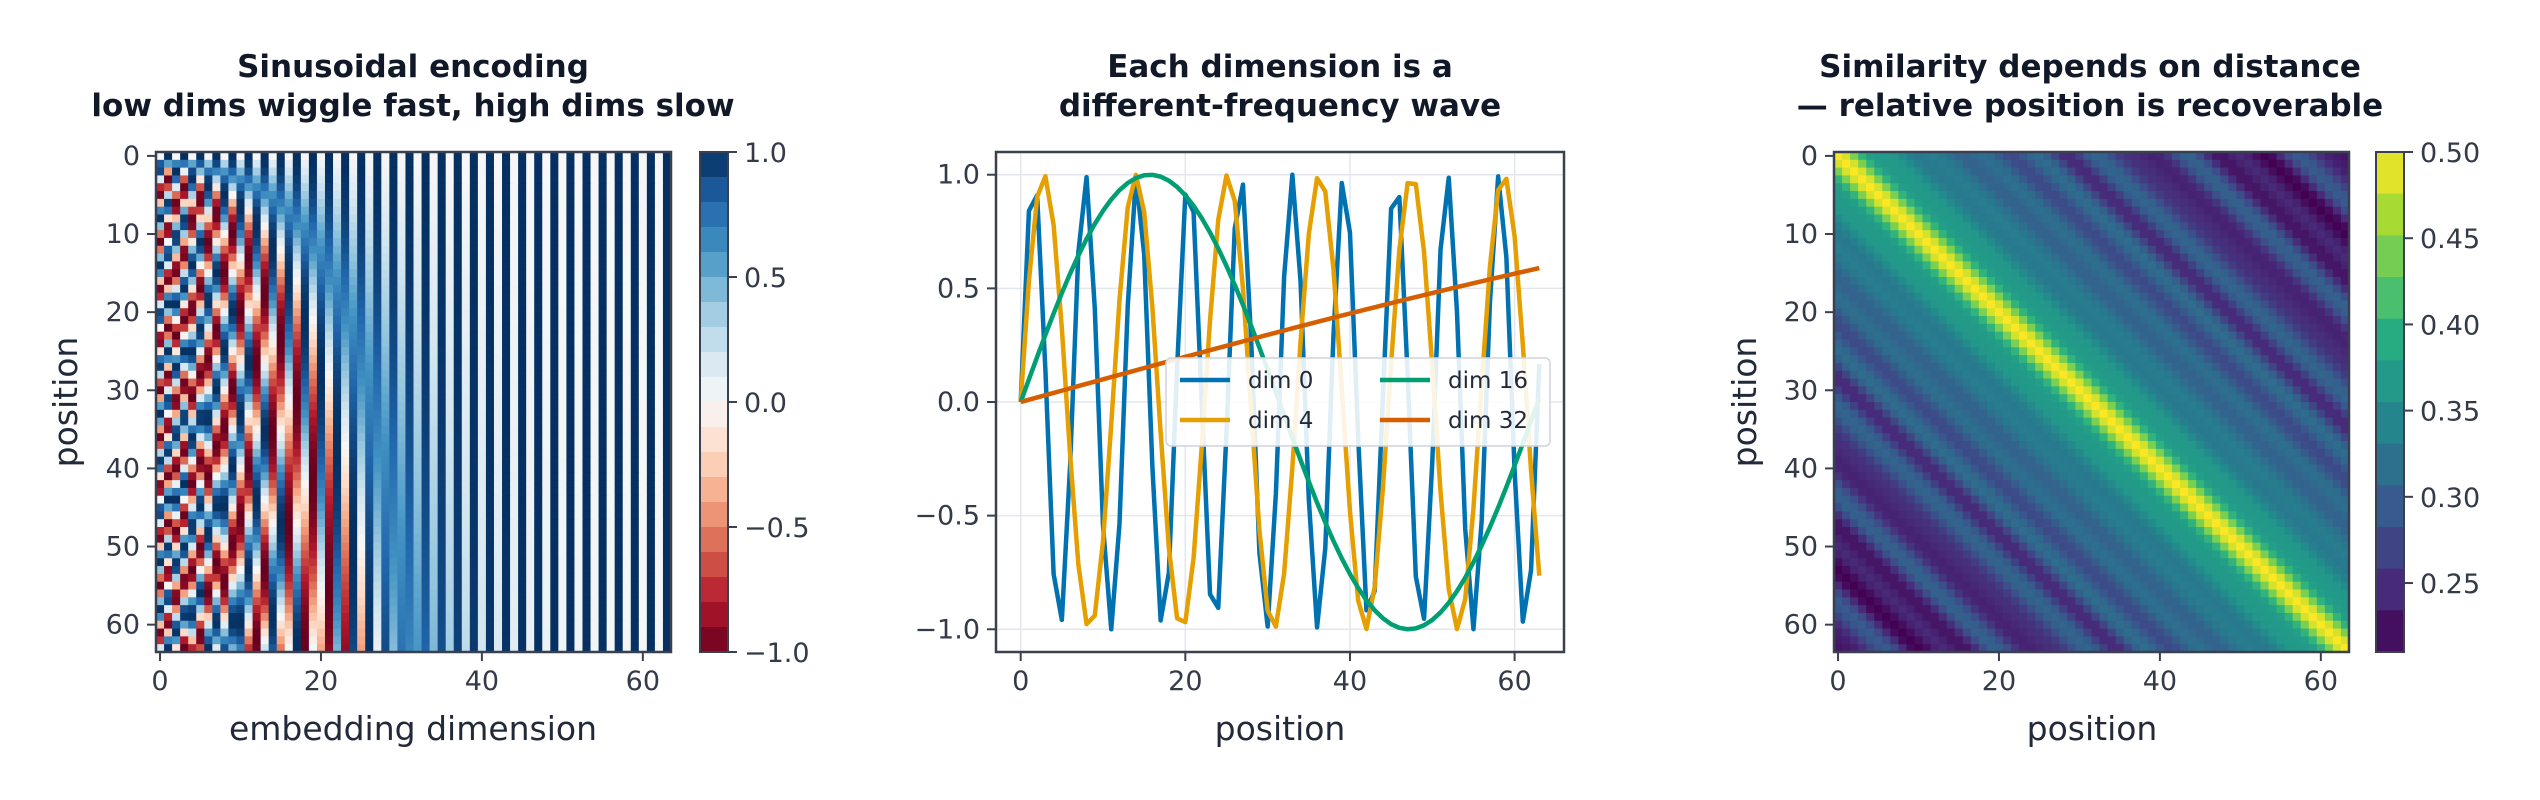 The image size is (2540, 800). What do you see at coordinates (1185, 681) in the screenshot?
I see `panel2-xtick-20: 20` at bounding box center [1185, 681].